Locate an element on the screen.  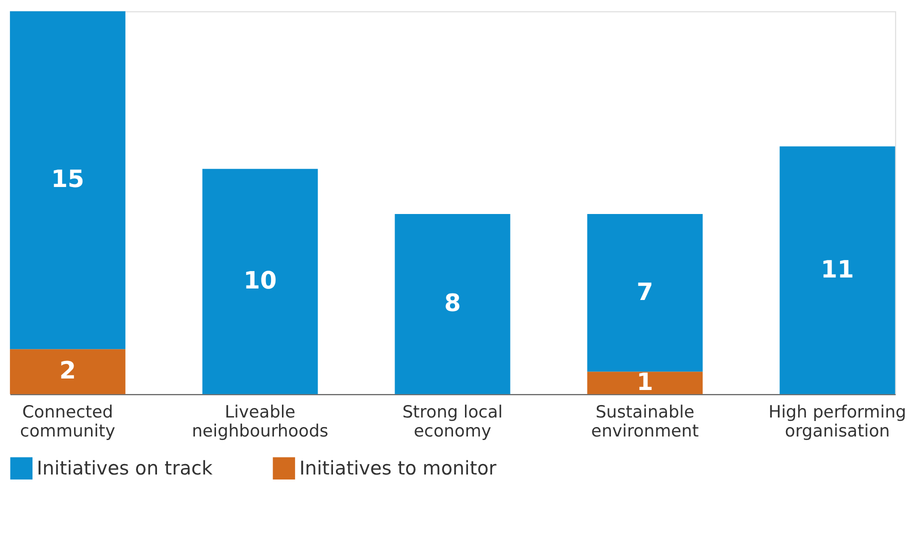
data-label: 8 is located at coordinates (452, 303).